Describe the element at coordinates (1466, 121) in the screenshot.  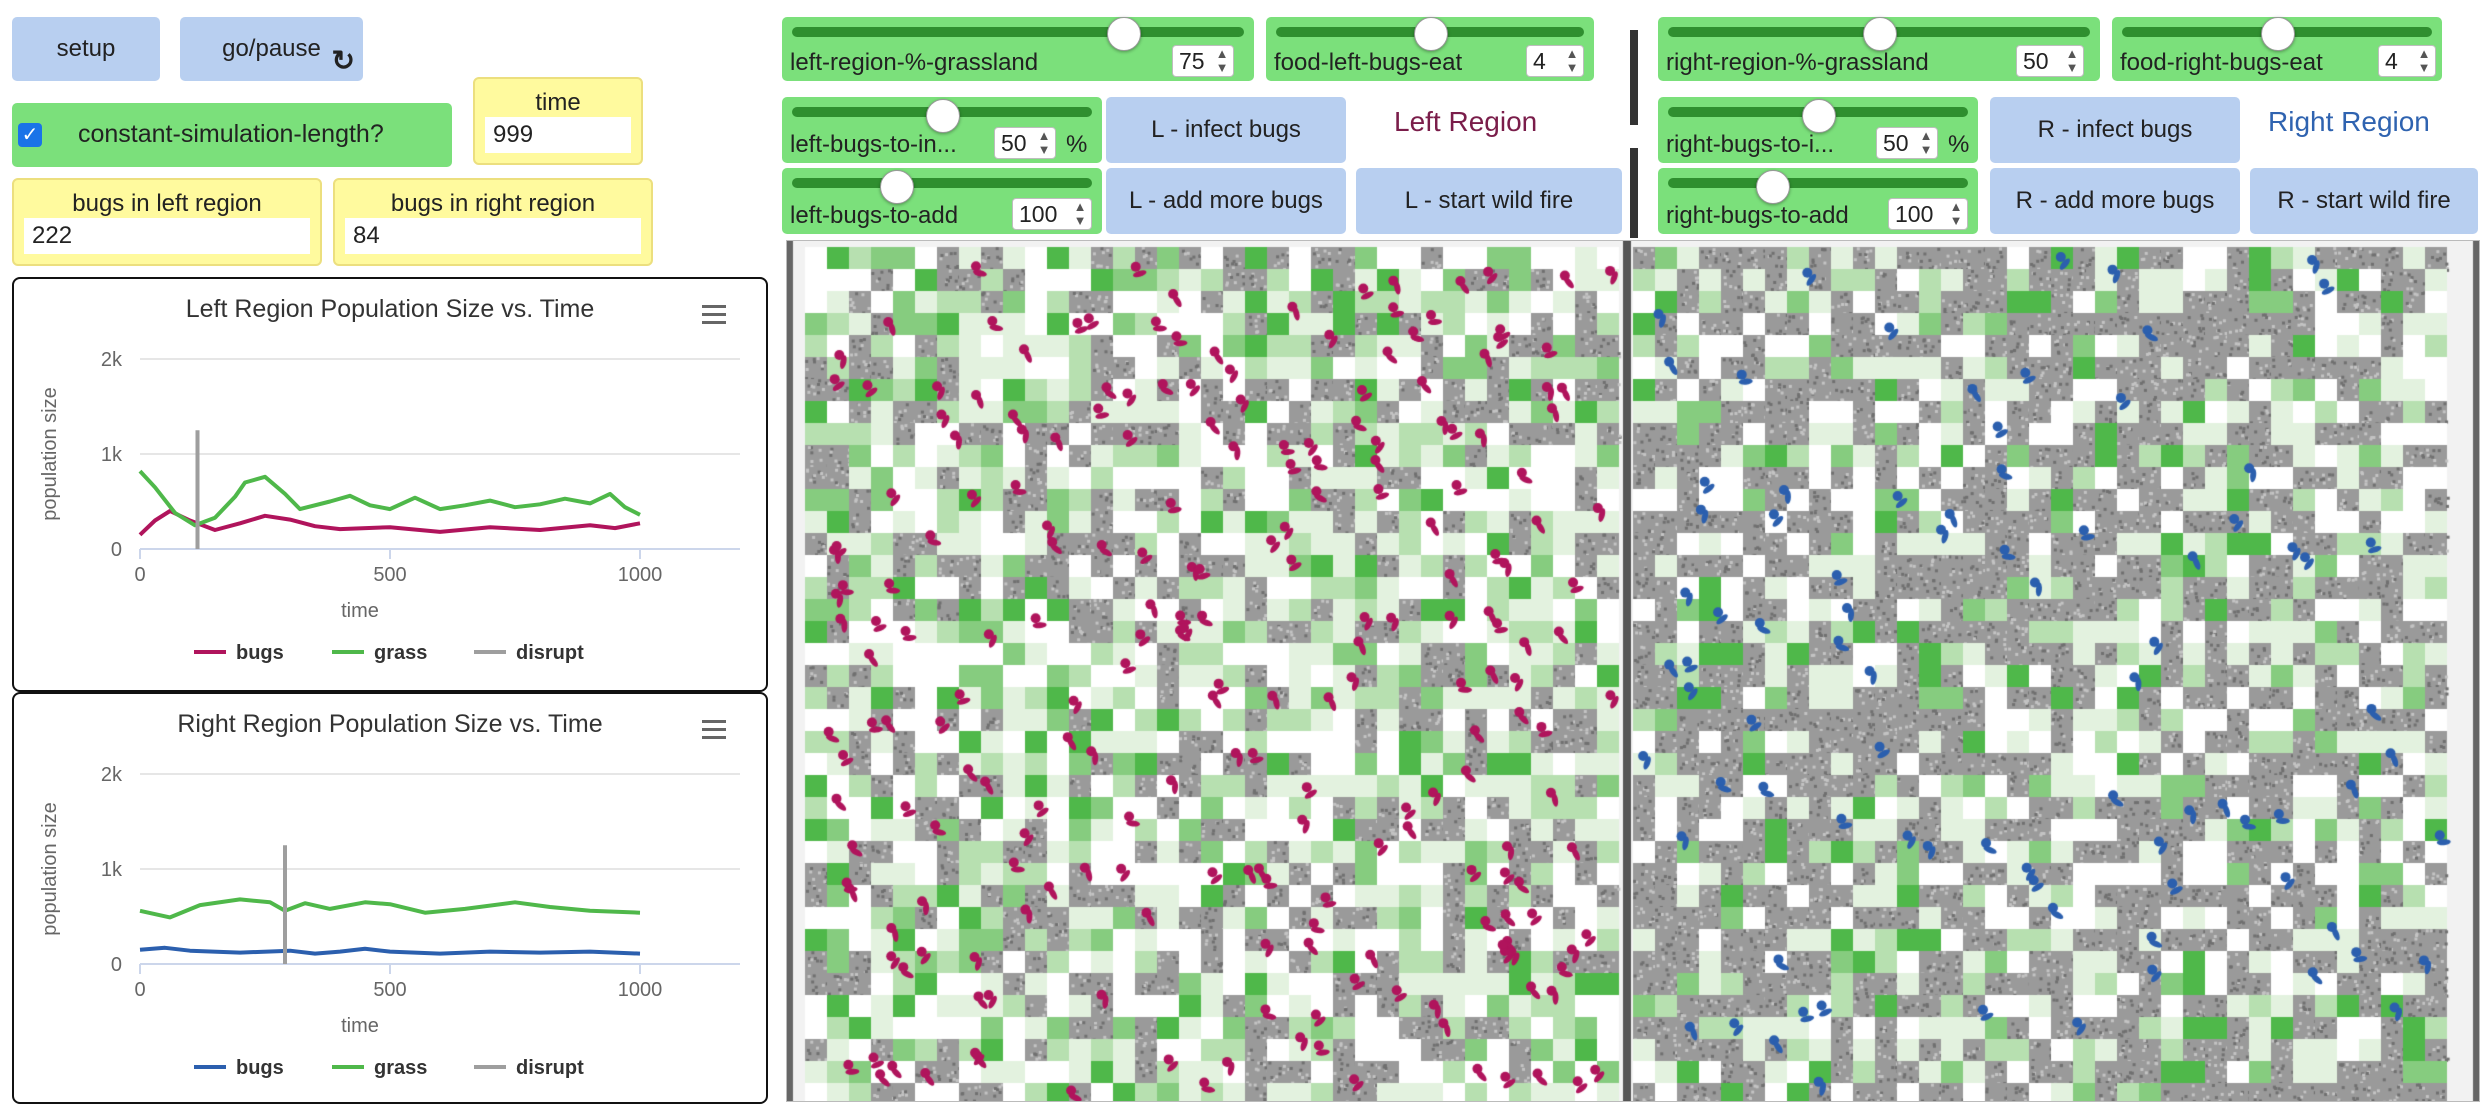
I see `left-region-title: Left Region` at that location.